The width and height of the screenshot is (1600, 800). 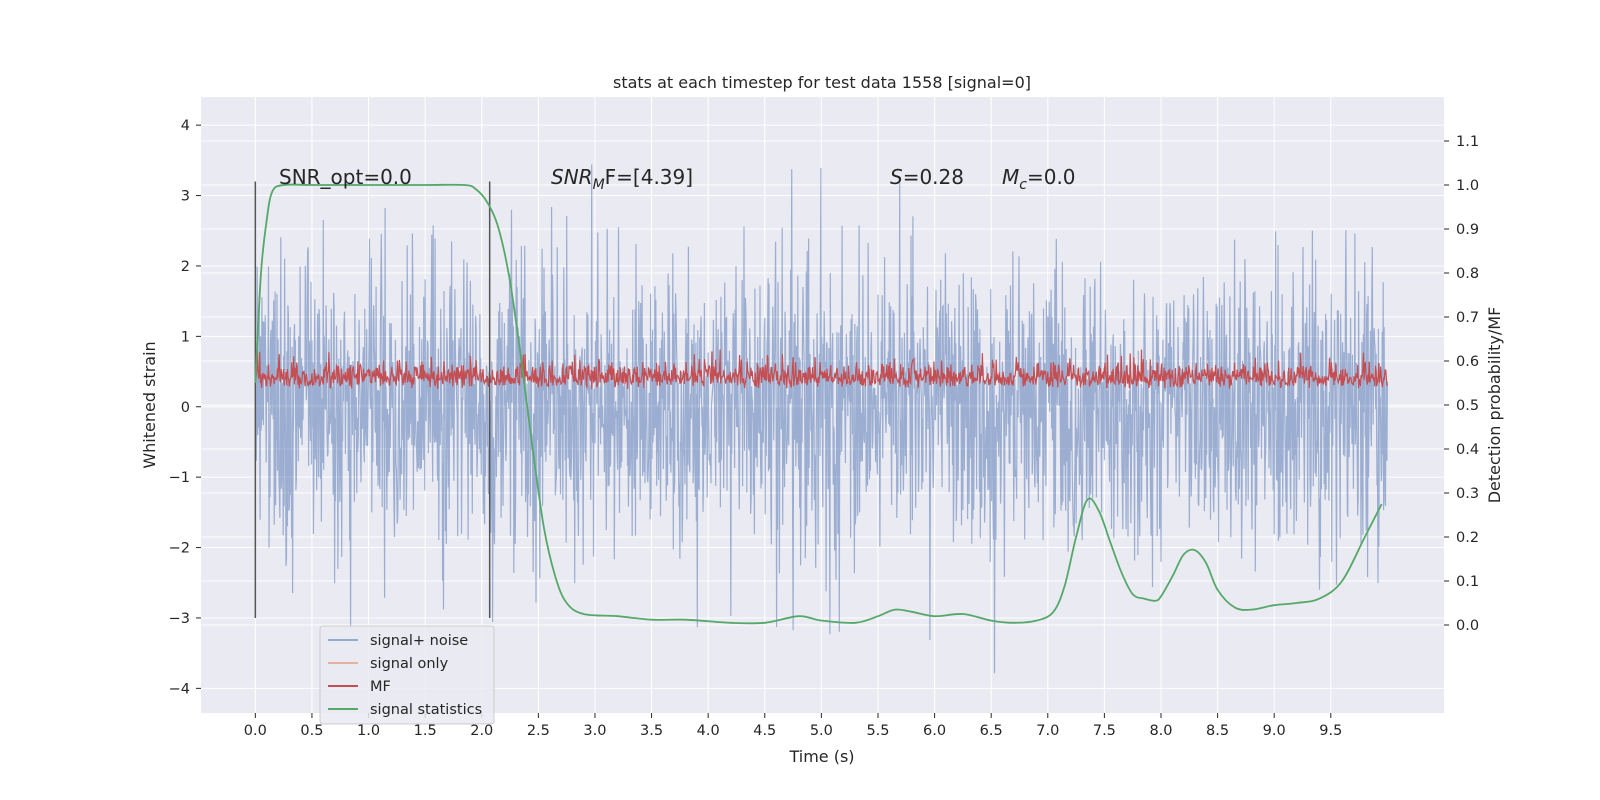 I want to click on x-tick-label: 0.5, so click(x=311, y=731).